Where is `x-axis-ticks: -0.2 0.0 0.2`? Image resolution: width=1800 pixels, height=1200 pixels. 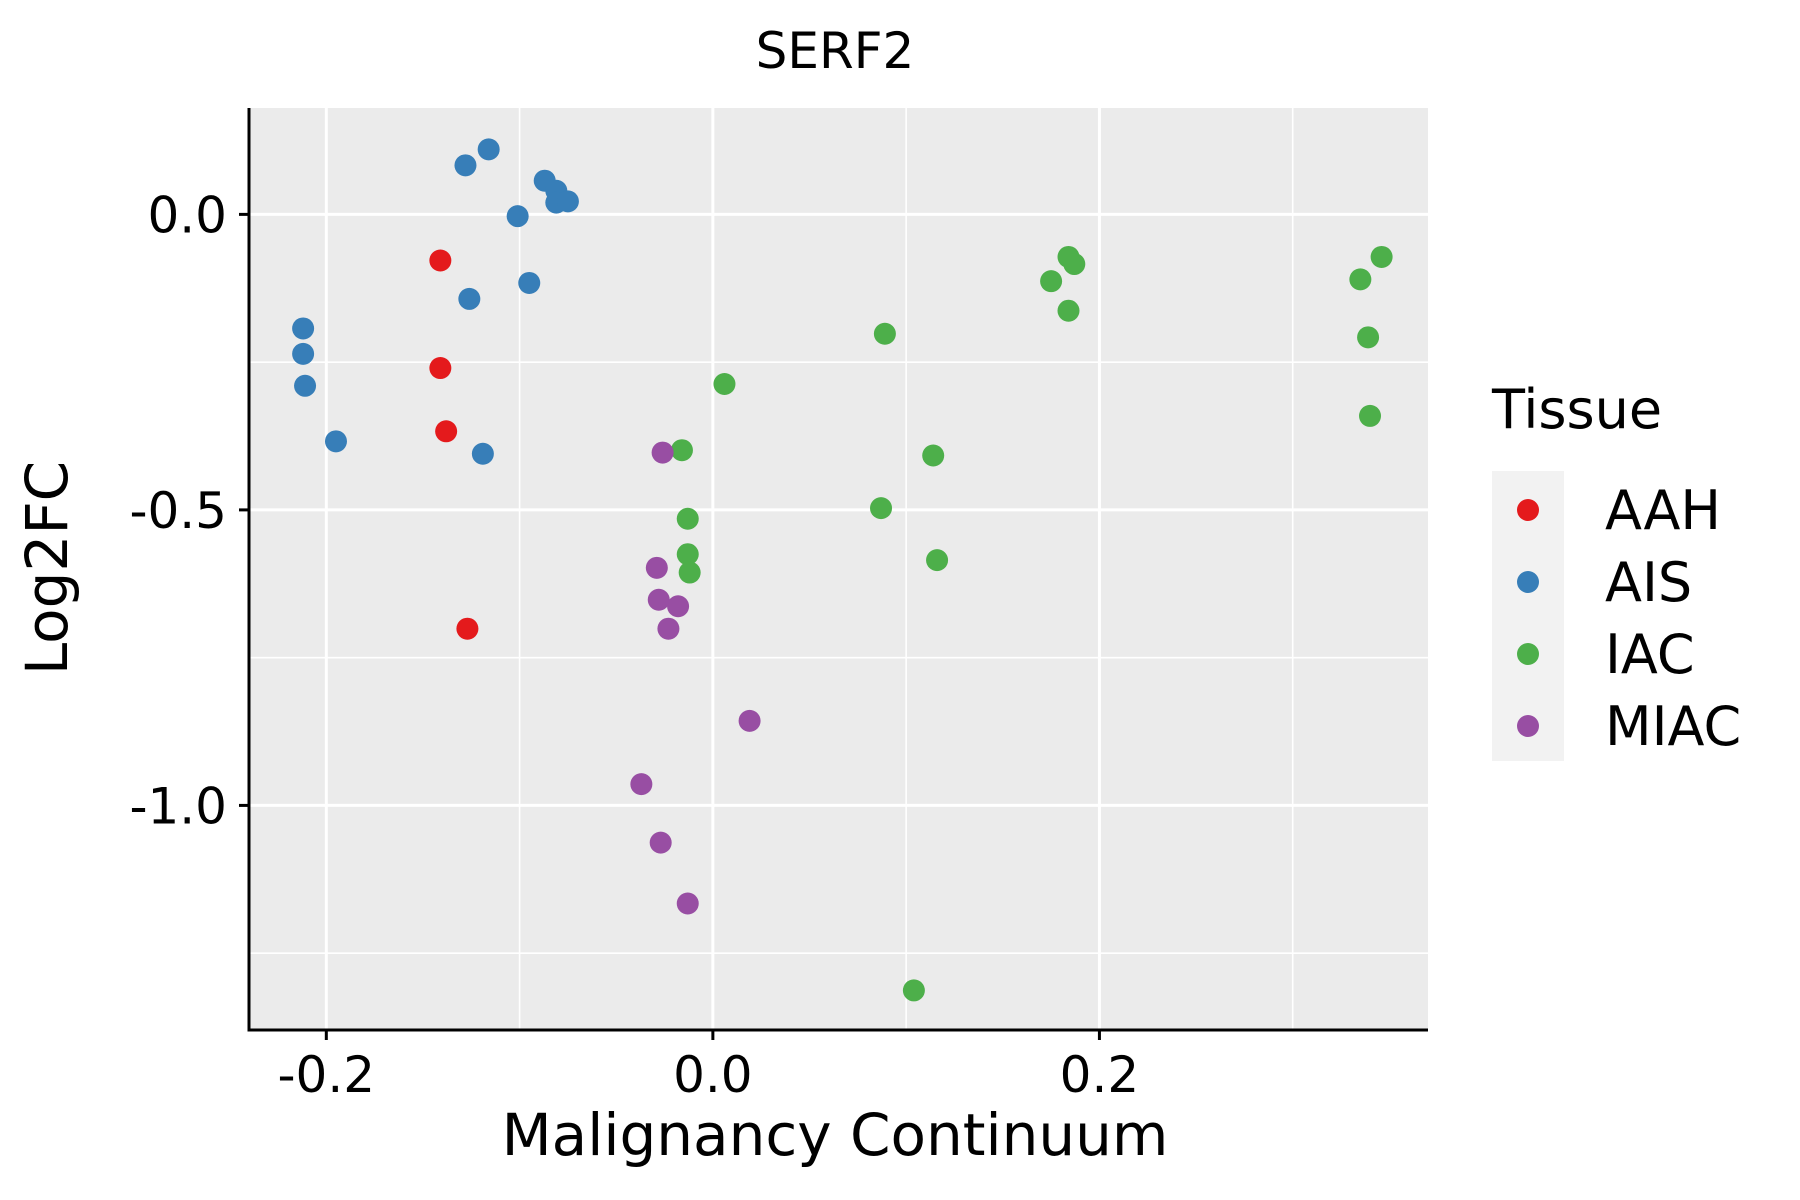
x-axis-ticks: -0.2 0.0 0.2 is located at coordinates (709, 1067).